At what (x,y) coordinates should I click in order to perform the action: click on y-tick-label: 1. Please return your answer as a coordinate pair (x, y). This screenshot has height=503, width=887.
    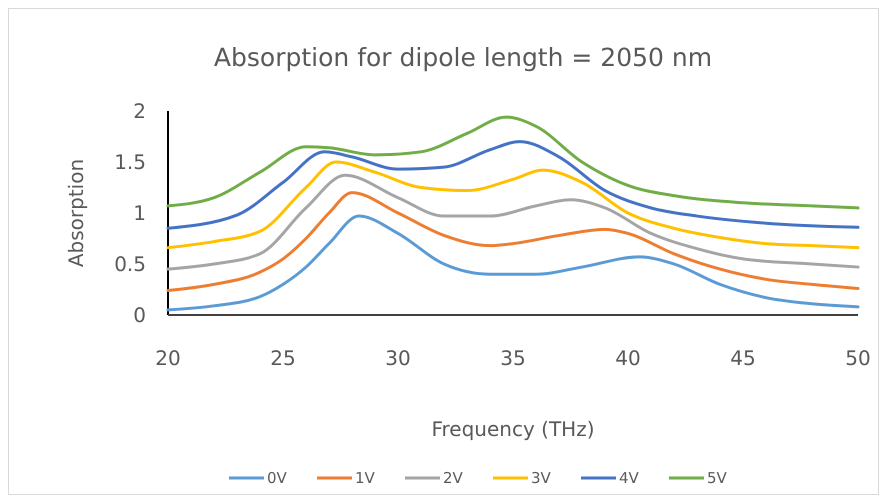
    Looking at the image, I should click on (139, 213).